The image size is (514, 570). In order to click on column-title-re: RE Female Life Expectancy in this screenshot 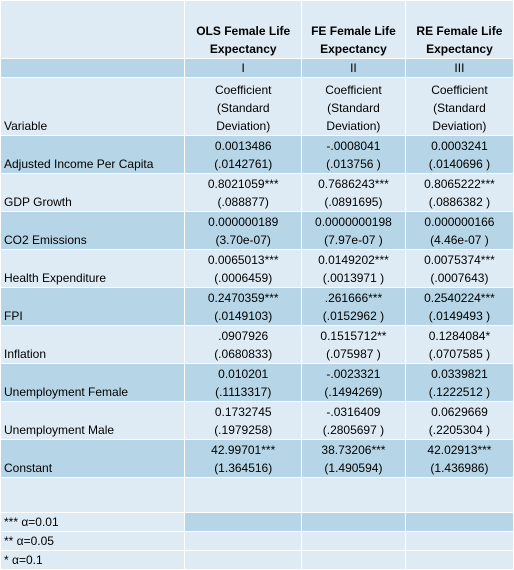, I will do `click(459, 29)`.